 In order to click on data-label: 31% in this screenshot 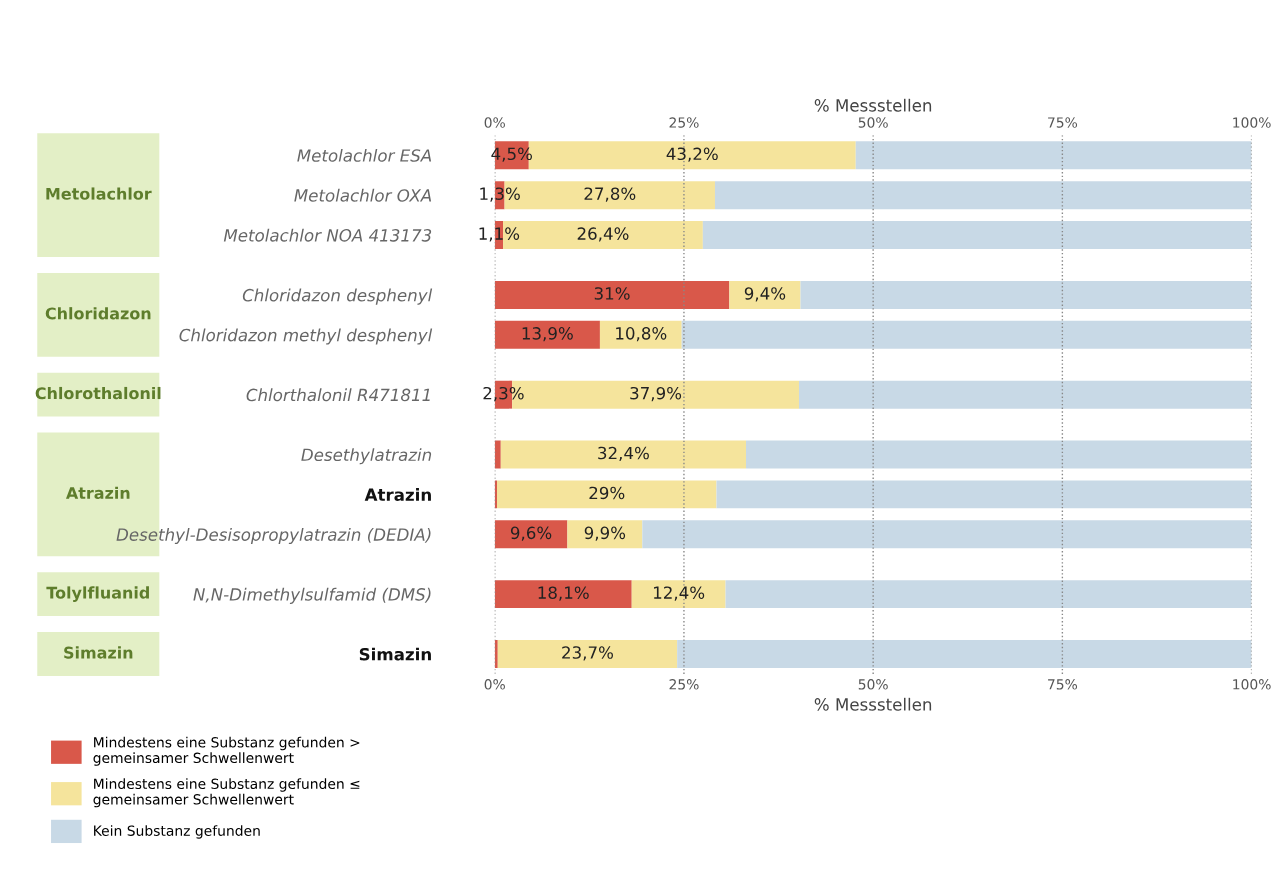, I will do `click(612, 293)`.